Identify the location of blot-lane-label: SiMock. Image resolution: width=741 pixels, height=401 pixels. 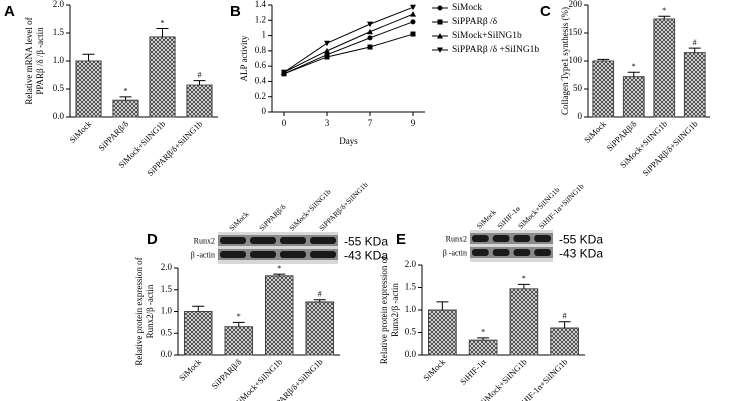
(486, 218).